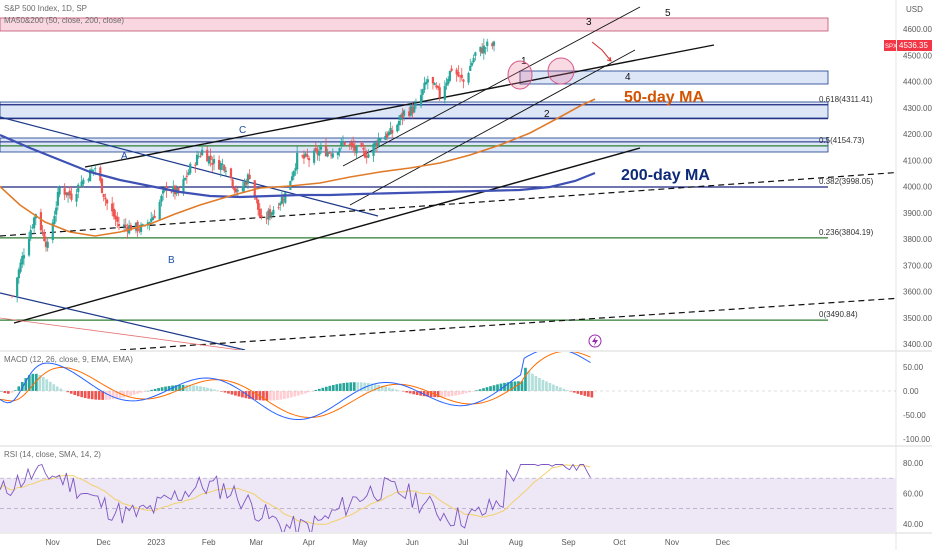  Describe the element at coordinates (917, 55) in the screenshot. I see `price-tick-label: 4500.00` at that location.